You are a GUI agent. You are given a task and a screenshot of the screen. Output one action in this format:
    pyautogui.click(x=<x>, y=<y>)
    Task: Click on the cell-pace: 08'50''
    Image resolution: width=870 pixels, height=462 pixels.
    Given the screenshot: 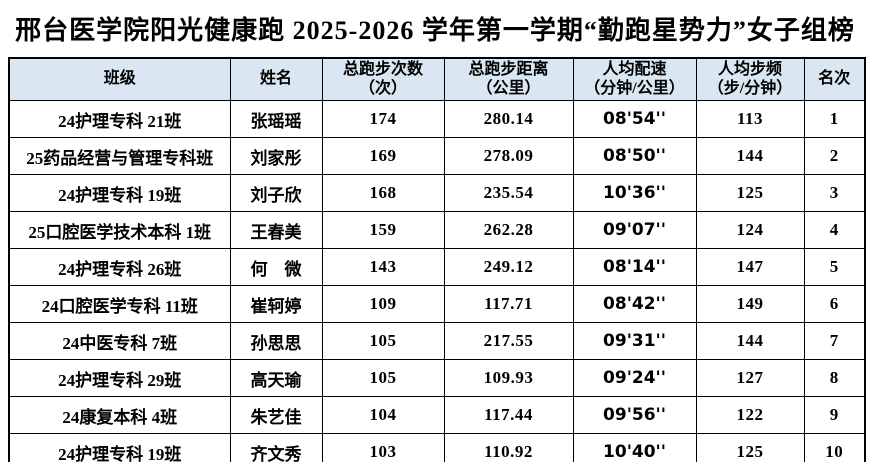 What is the action you would take?
    pyautogui.click(x=634, y=156)
    